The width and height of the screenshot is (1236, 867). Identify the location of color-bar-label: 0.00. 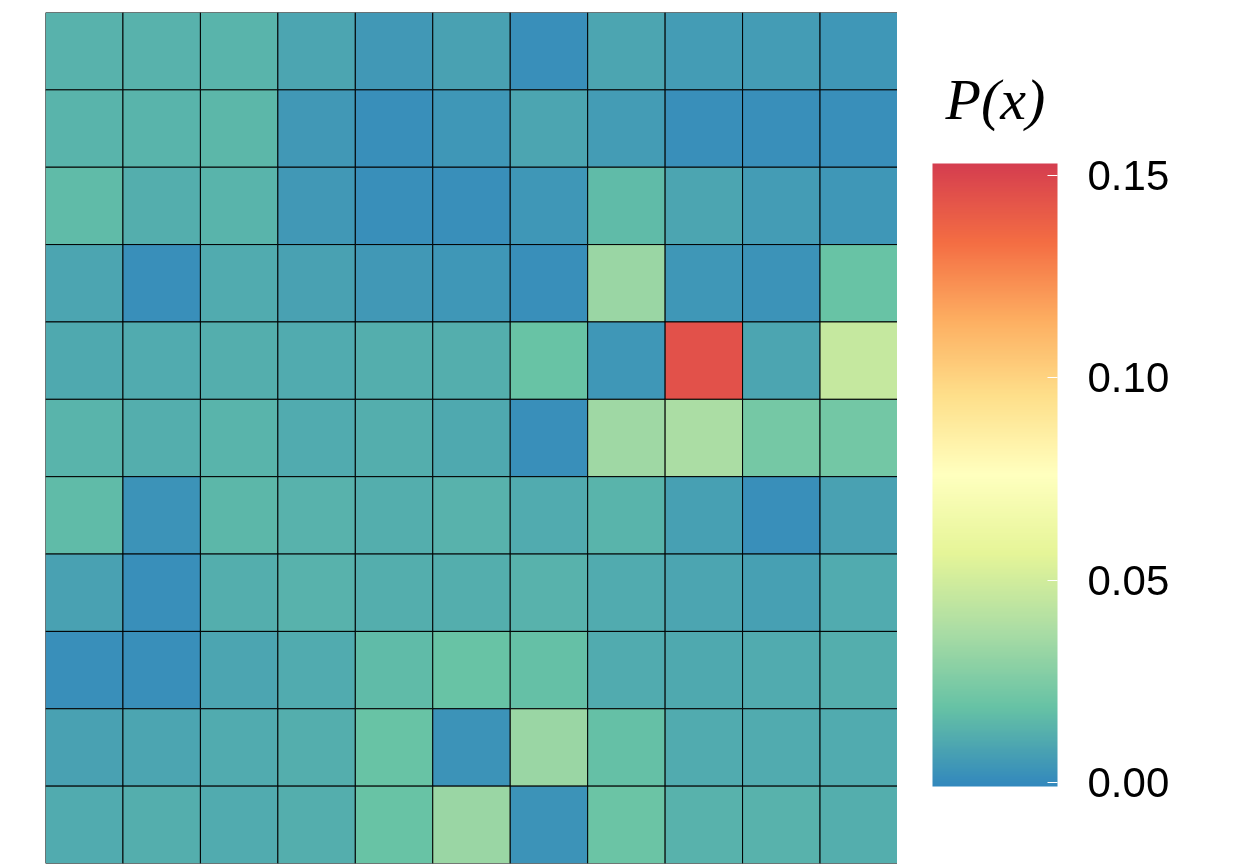
(1128, 782).